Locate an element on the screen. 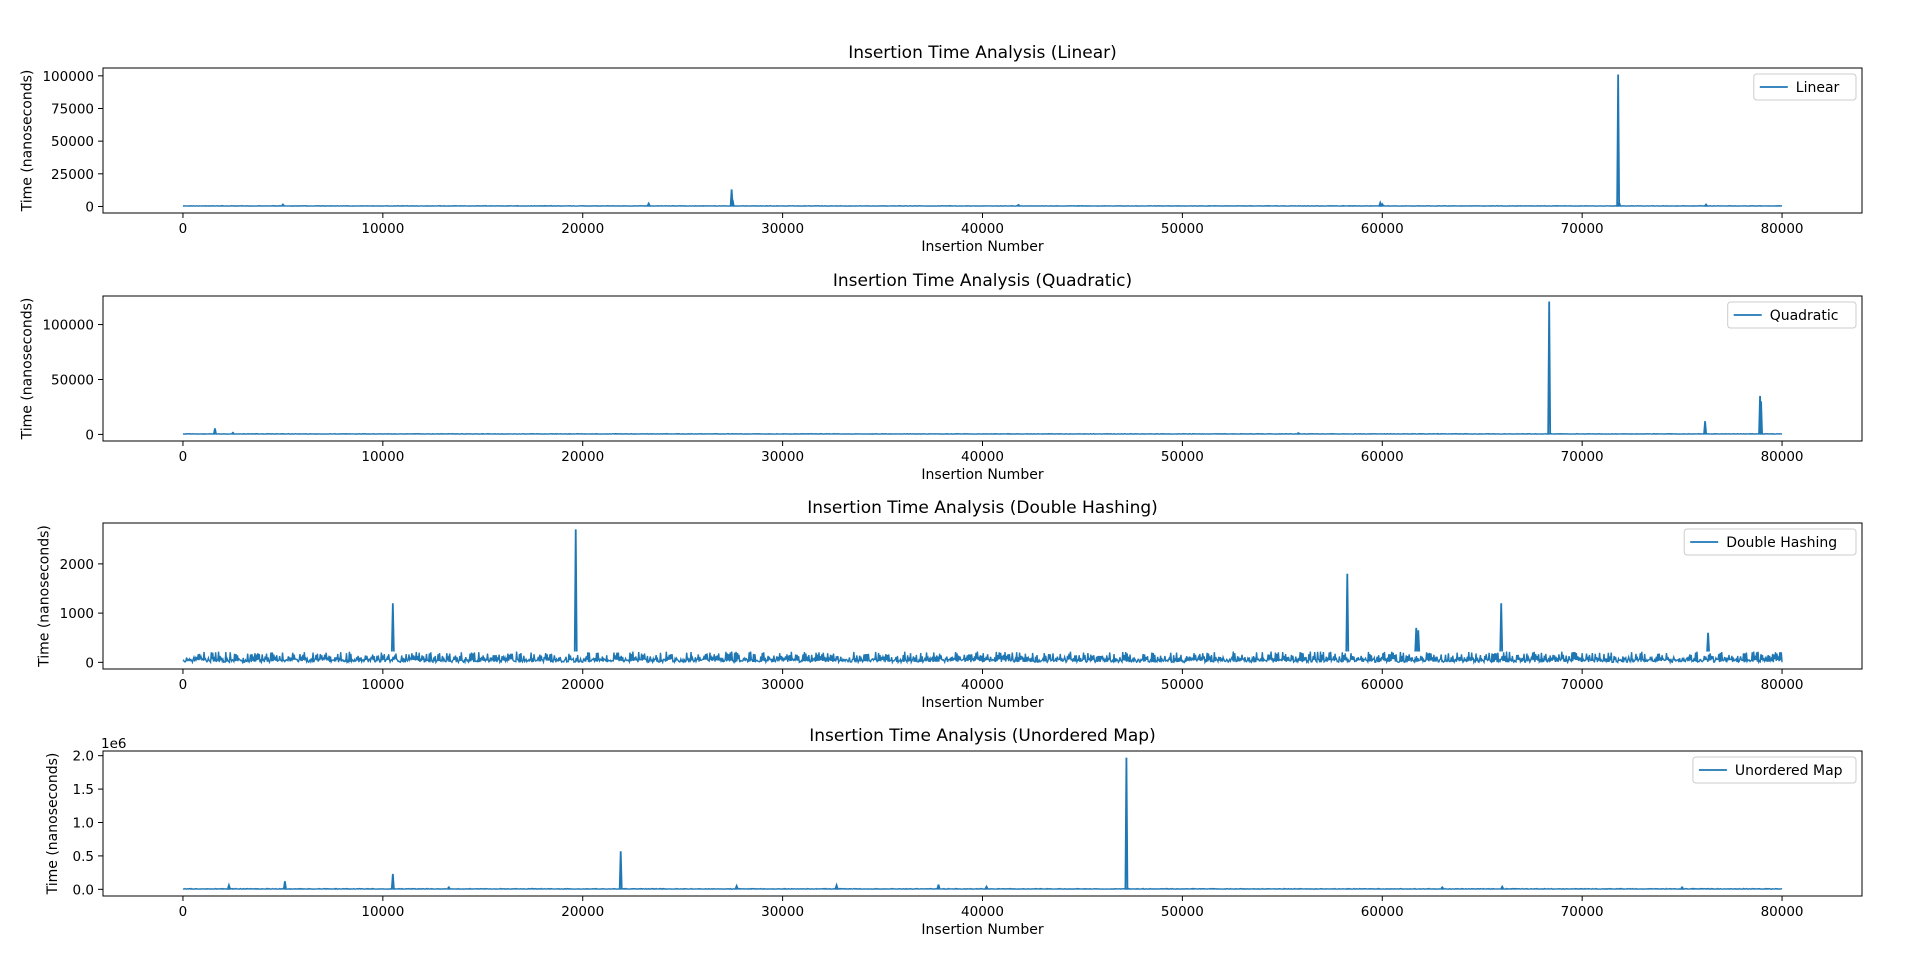 This screenshot has width=1920, height=975. legend: Unordered Map is located at coordinates (1774, 770).